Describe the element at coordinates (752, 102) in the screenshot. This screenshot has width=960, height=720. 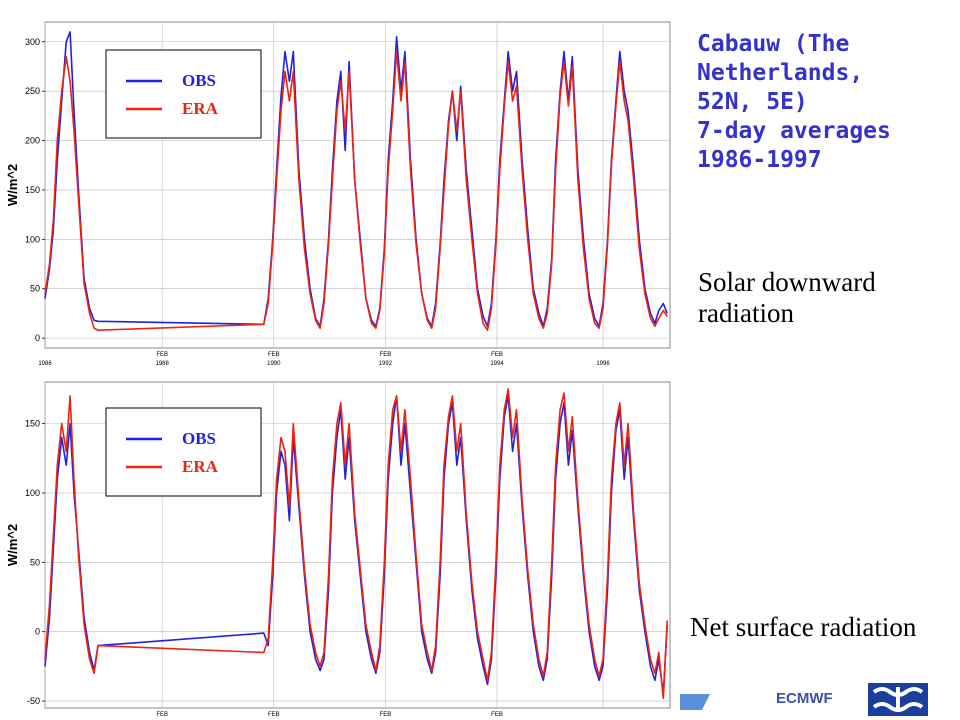
I see `title-line: 52N, 5E)` at that location.